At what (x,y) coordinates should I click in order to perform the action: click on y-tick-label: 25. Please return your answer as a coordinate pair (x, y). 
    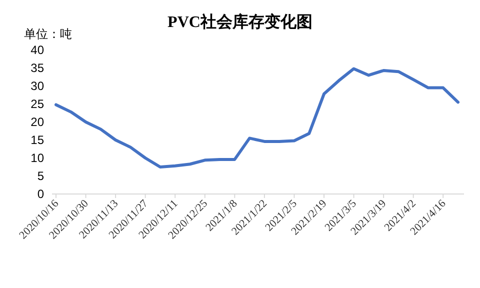
    Looking at the image, I should click on (37, 104).